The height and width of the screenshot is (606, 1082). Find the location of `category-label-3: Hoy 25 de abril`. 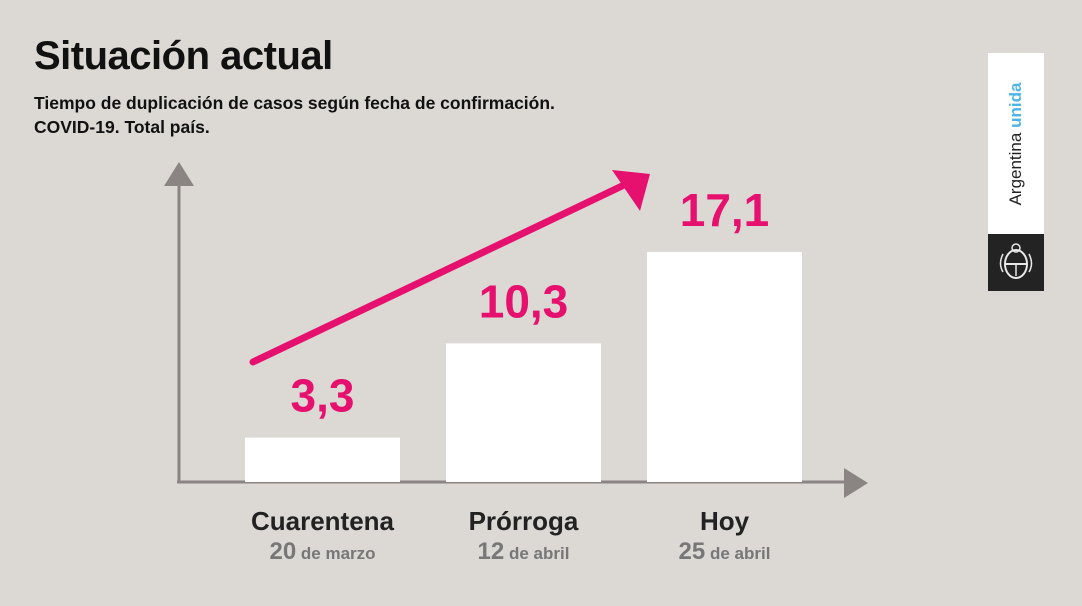

category-label-3: Hoy 25 de abril is located at coordinates (725, 537).